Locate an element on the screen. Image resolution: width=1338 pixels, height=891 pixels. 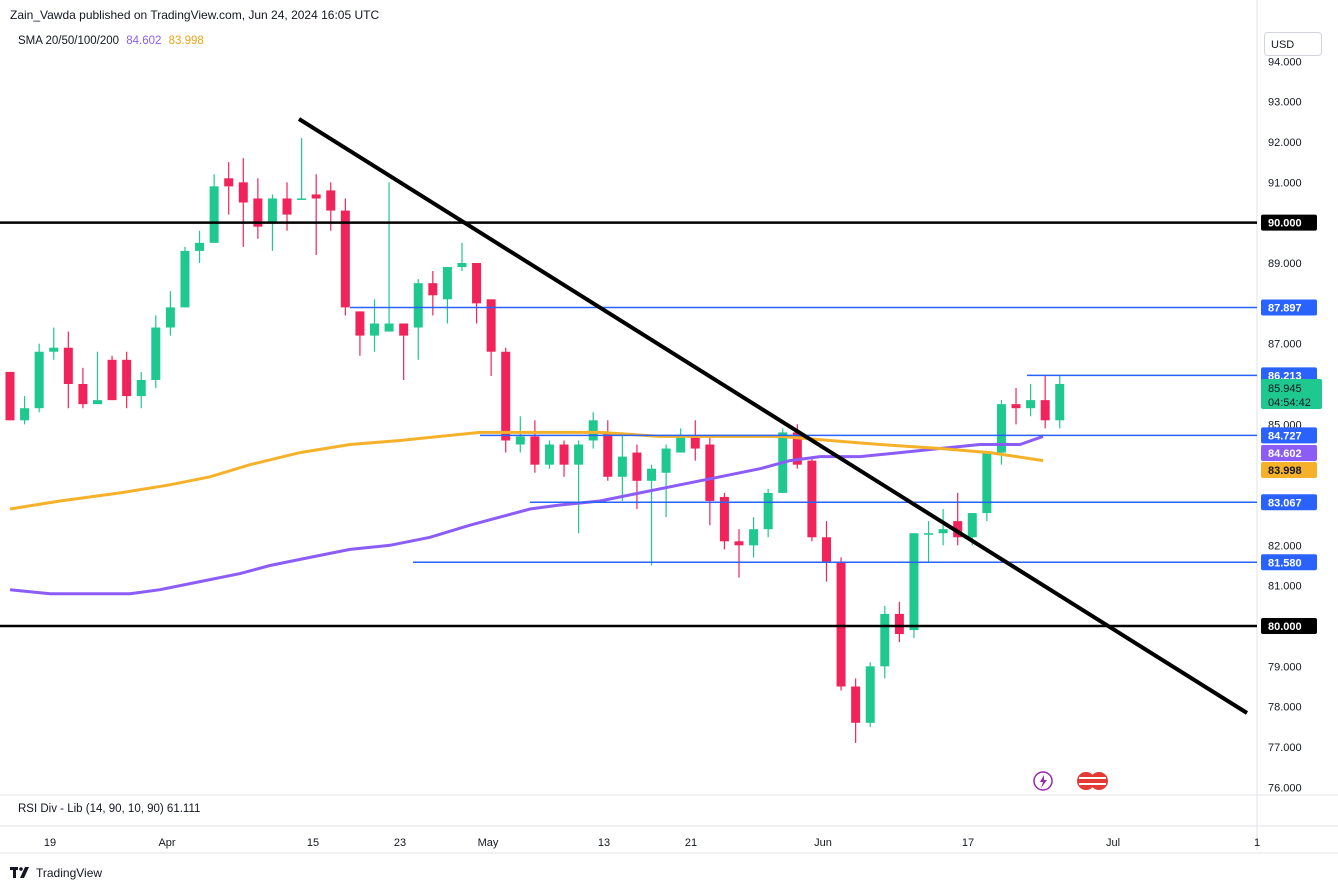
us-flag-event-icon is located at coordinates (1086, 781).